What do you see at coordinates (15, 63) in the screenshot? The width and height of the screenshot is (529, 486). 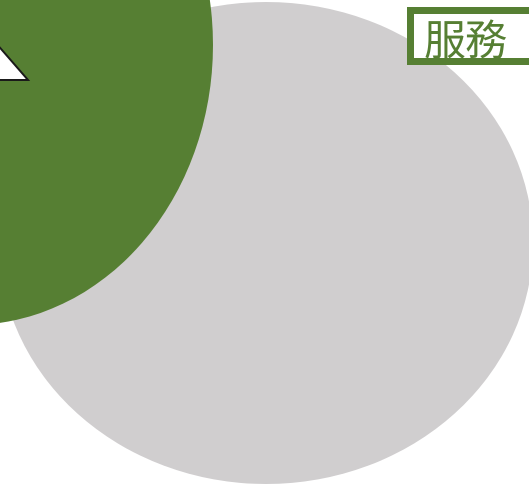 I see `white-triangle-arrow` at bounding box center [15, 63].